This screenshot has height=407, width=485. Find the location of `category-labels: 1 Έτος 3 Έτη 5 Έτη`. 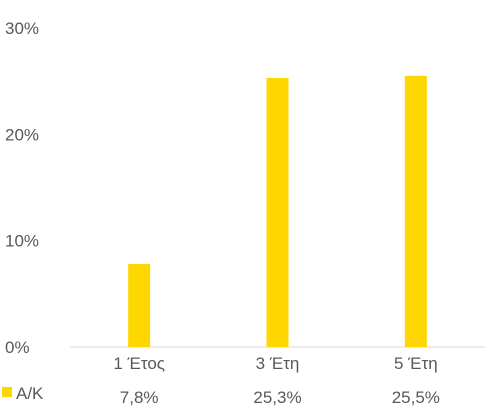

category-labels: 1 Έτος 3 Έτη 5 Έτη is located at coordinates (275, 363).